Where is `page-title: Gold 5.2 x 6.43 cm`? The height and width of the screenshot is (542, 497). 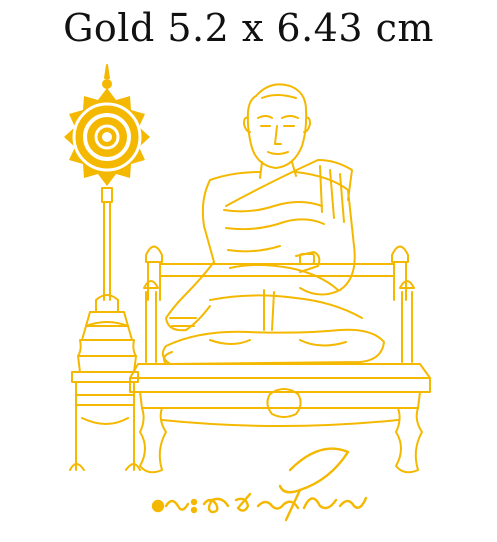 page-title: Gold 5.2 x 6.43 cm is located at coordinates (248, 28).